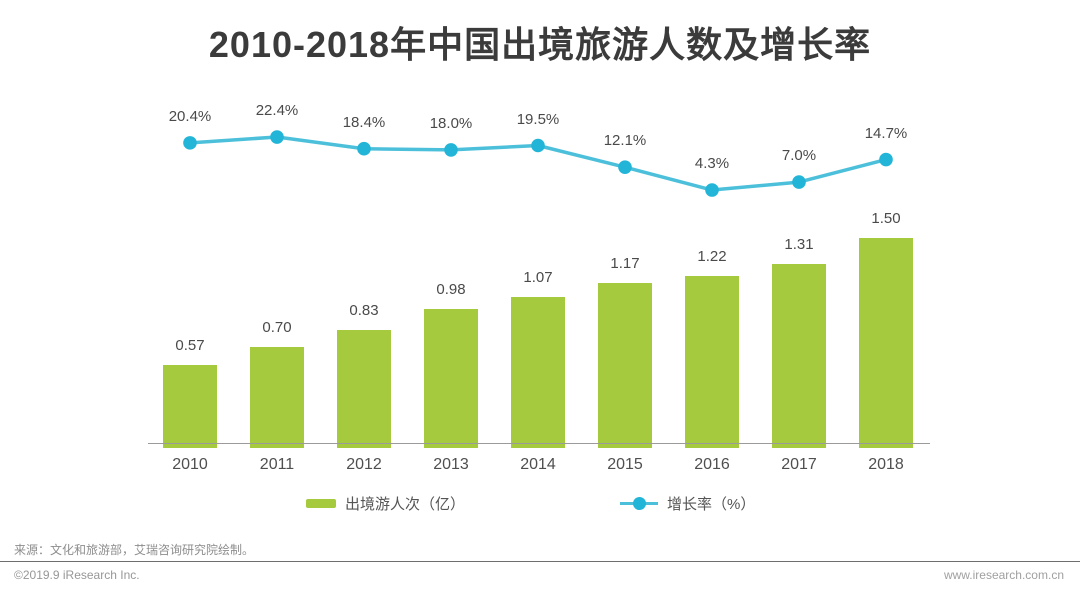 The image size is (1080, 596). I want to click on legend-item-visits: 出境游人次（亿）, so click(385, 503).